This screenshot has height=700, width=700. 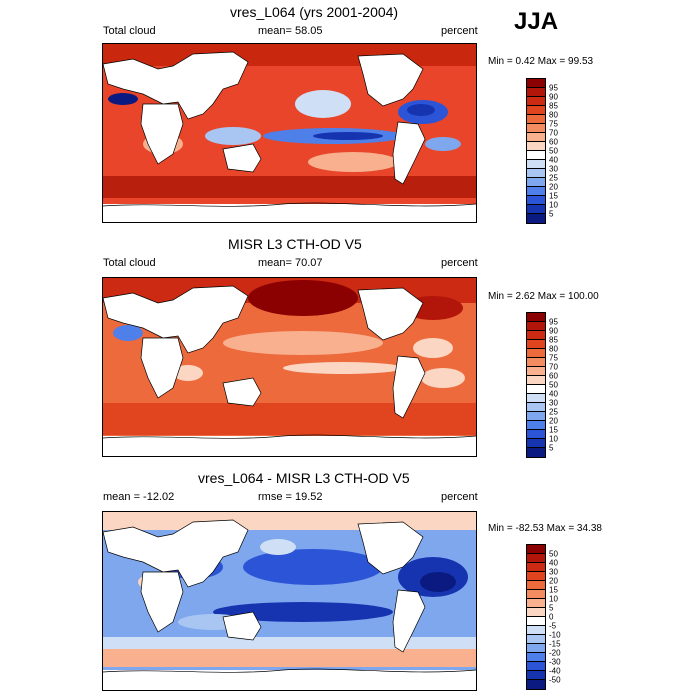 What do you see at coordinates (555, 653) in the screenshot?
I see `colorbar-tick-label: -20` at bounding box center [555, 653].